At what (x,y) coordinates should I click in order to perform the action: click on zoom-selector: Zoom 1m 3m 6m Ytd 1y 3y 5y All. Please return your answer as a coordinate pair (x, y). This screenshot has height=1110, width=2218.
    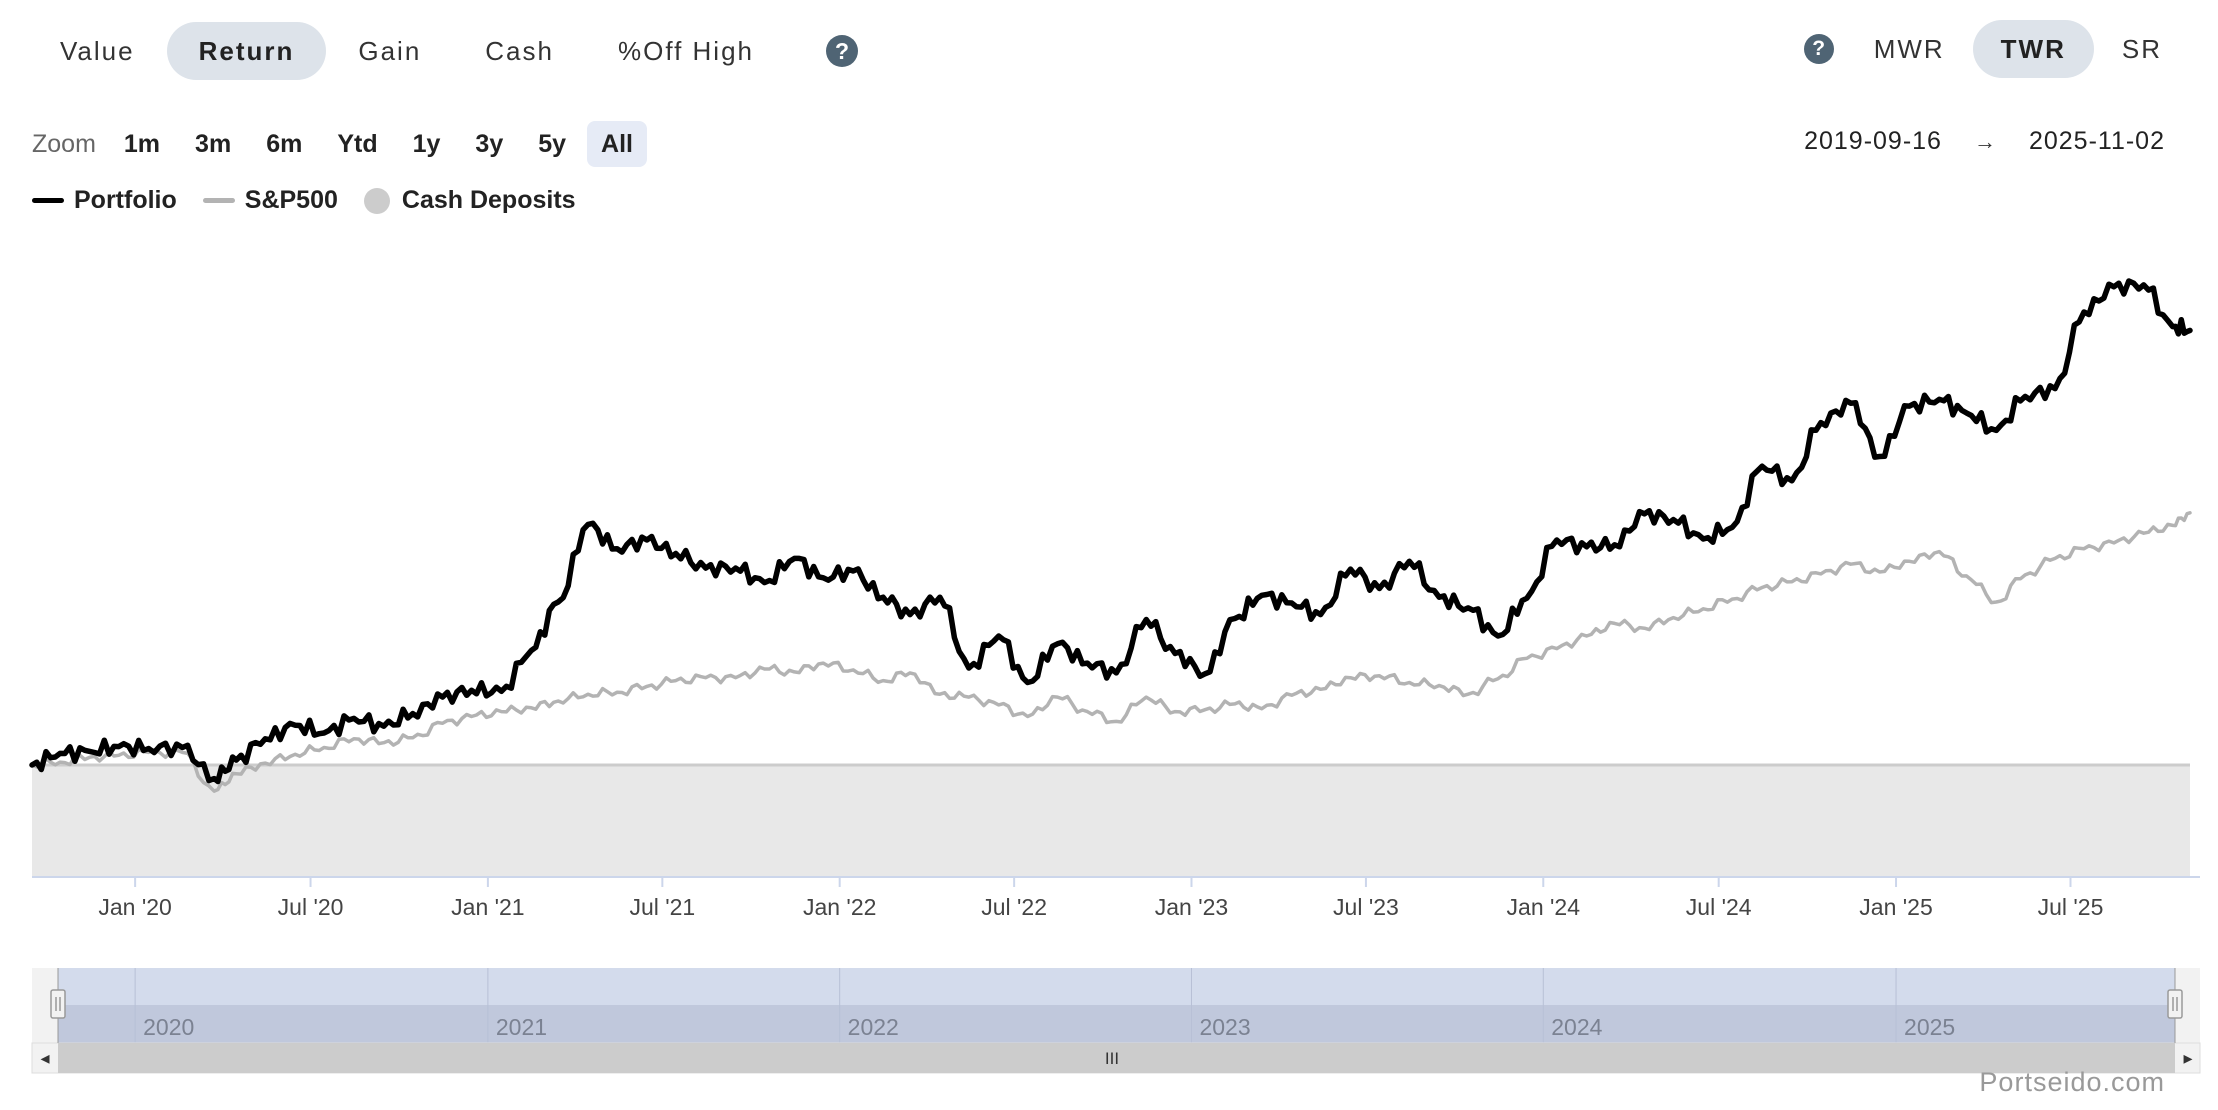
    Looking at the image, I should click on (343, 144).